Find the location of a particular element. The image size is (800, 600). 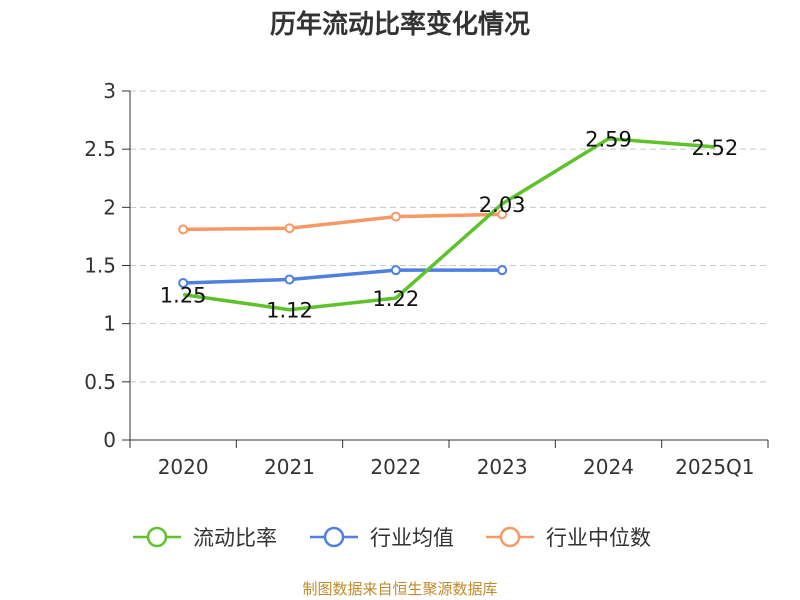

chart-title: 历年流动比率变化情况 is located at coordinates (399, 25).